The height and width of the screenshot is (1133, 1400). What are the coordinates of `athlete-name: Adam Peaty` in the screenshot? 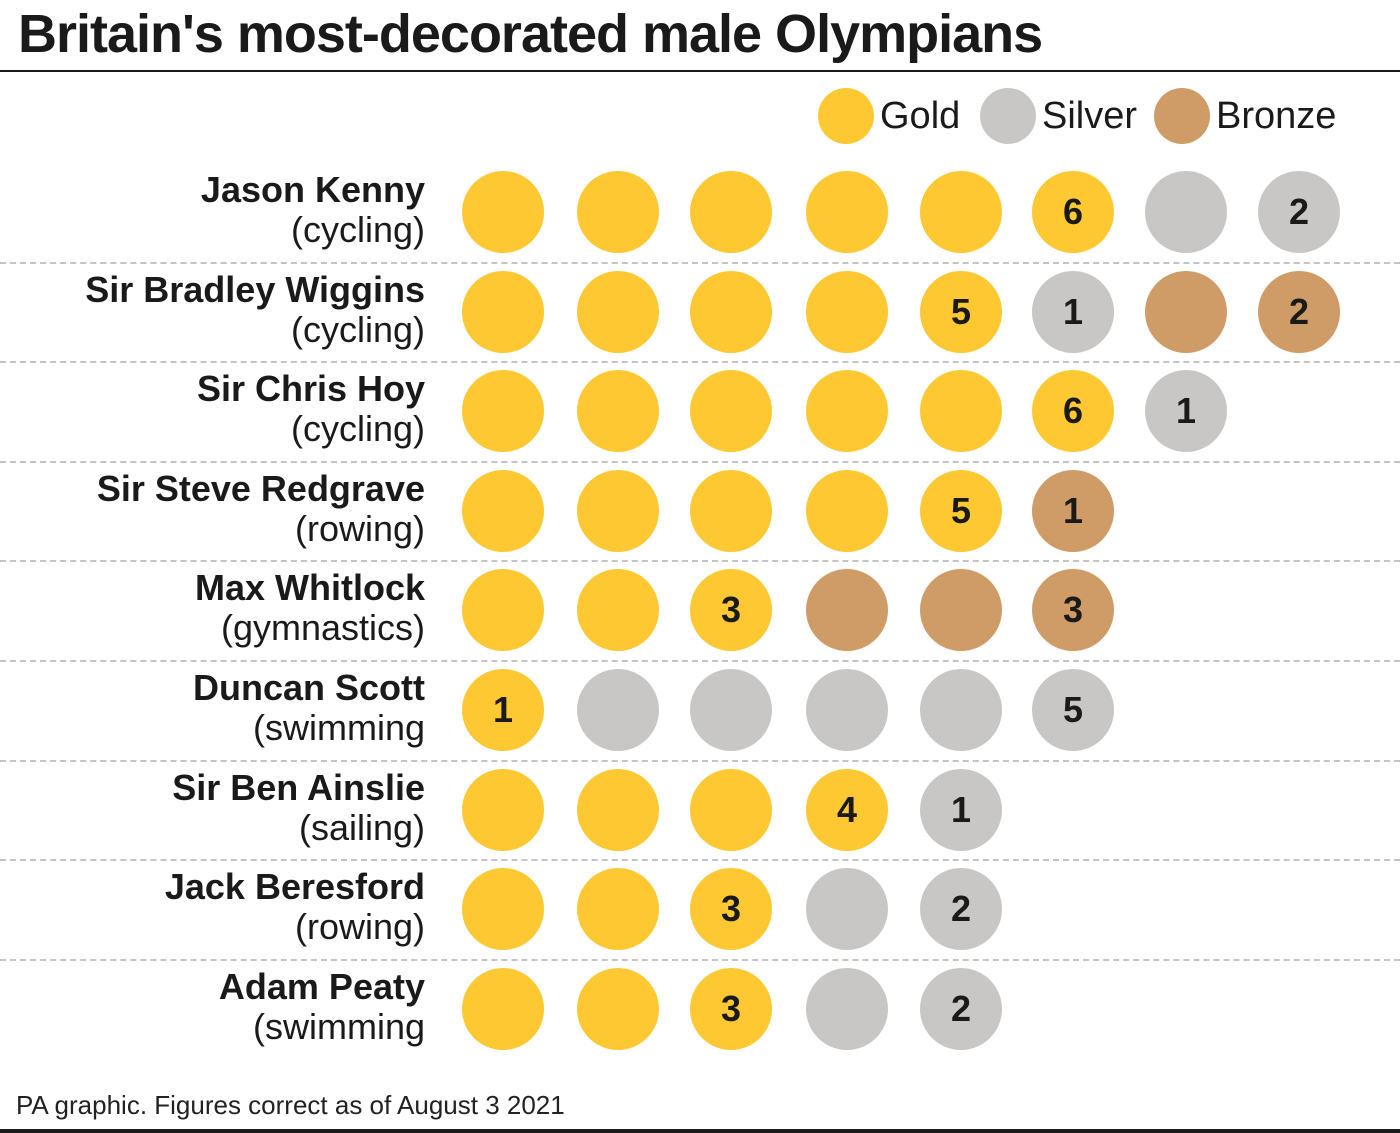 It's located at (321, 986).